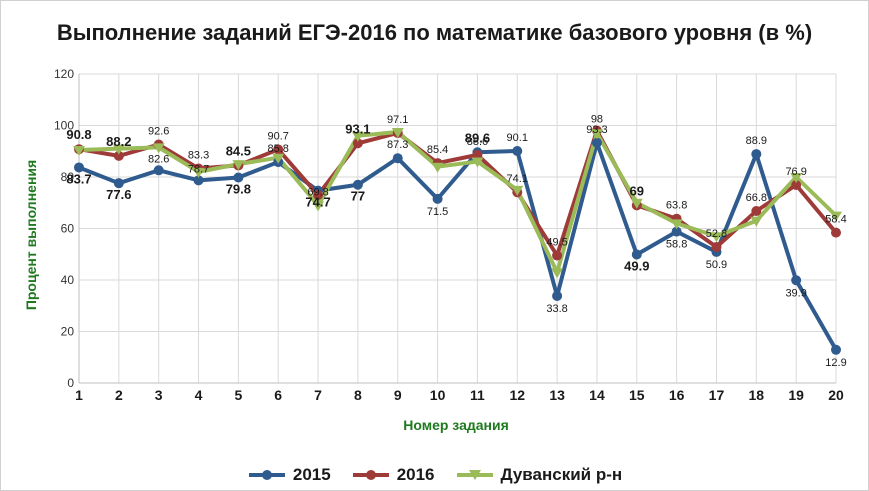 The image size is (869, 491). Describe the element at coordinates (393, 475) in the screenshot. I see `legend-item-2016: 2016` at that location.